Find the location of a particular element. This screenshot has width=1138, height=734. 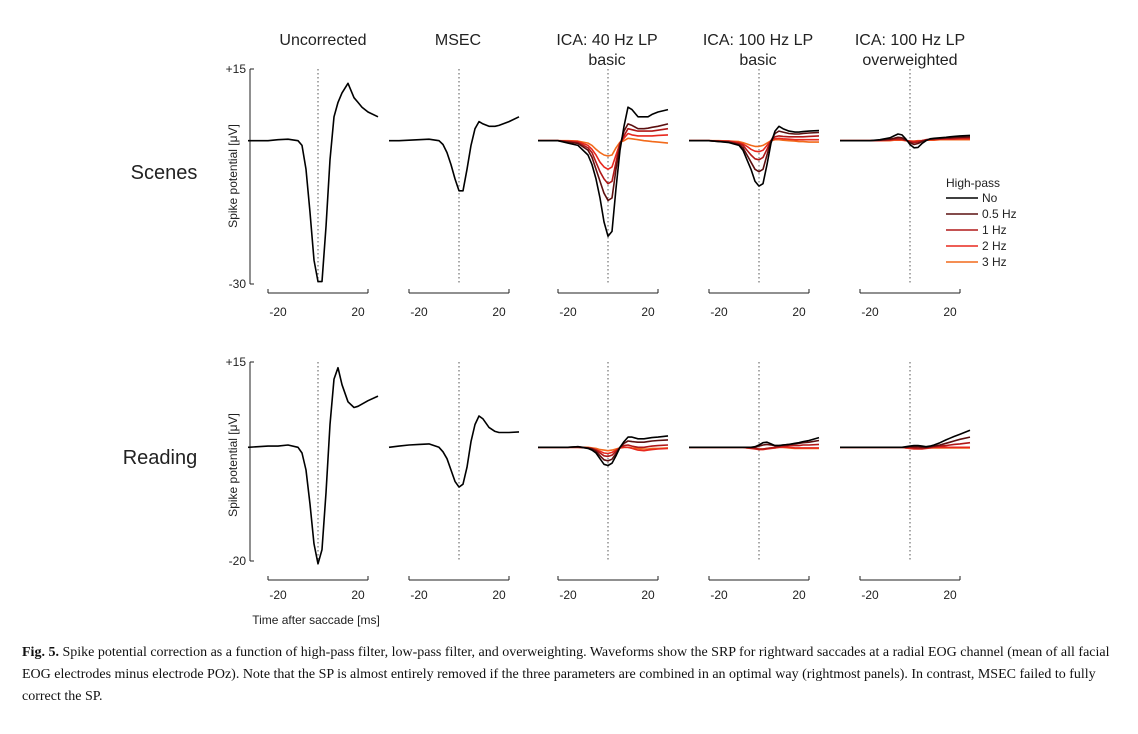

y-axis: +15 -20 is located at coordinates (240, 461).